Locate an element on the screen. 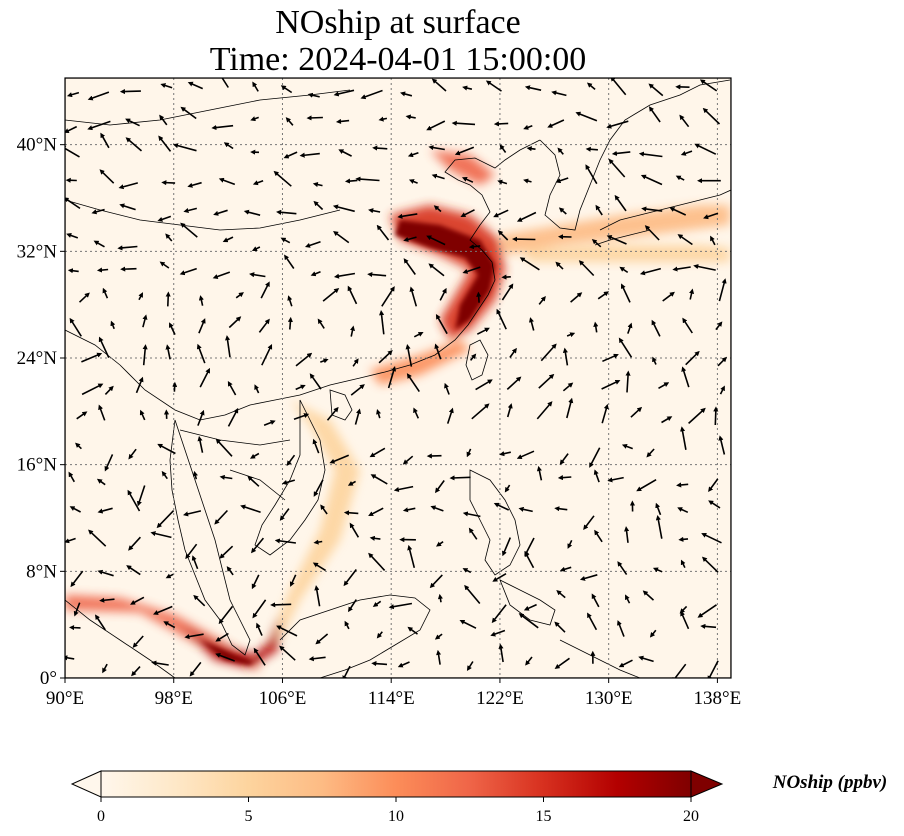 The image size is (904, 836). y-tick-label: 40°N is located at coordinates (37, 145).